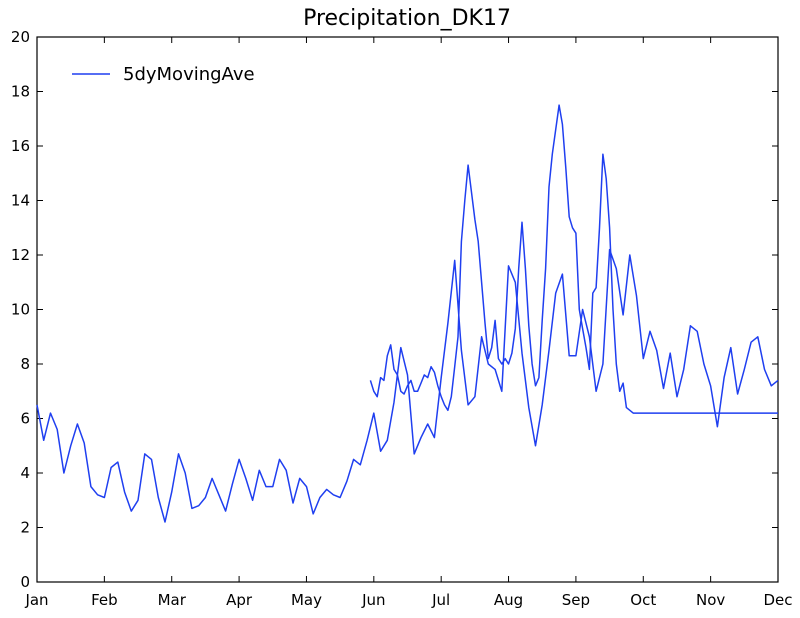 This screenshot has width=800, height=618. What do you see at coordinates (104, 600) in the screenshot?
I see `x-tick-label: Feb` at bounding box center [104, 600].